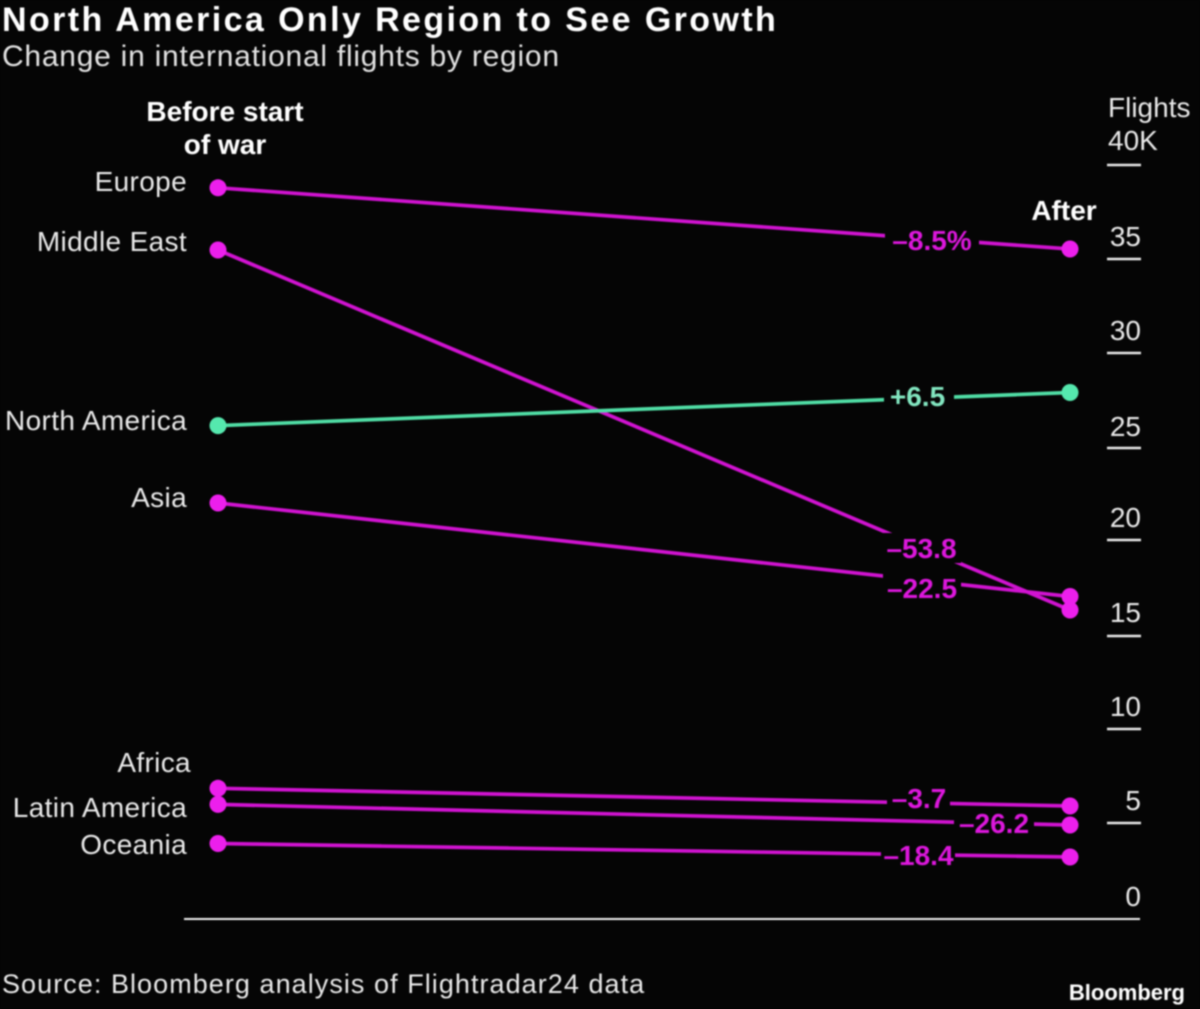 The image size is (1200, 1009). Describe the element at coordinates (225, 144) in the screenshot. I see `svg-text: of war` at that location.